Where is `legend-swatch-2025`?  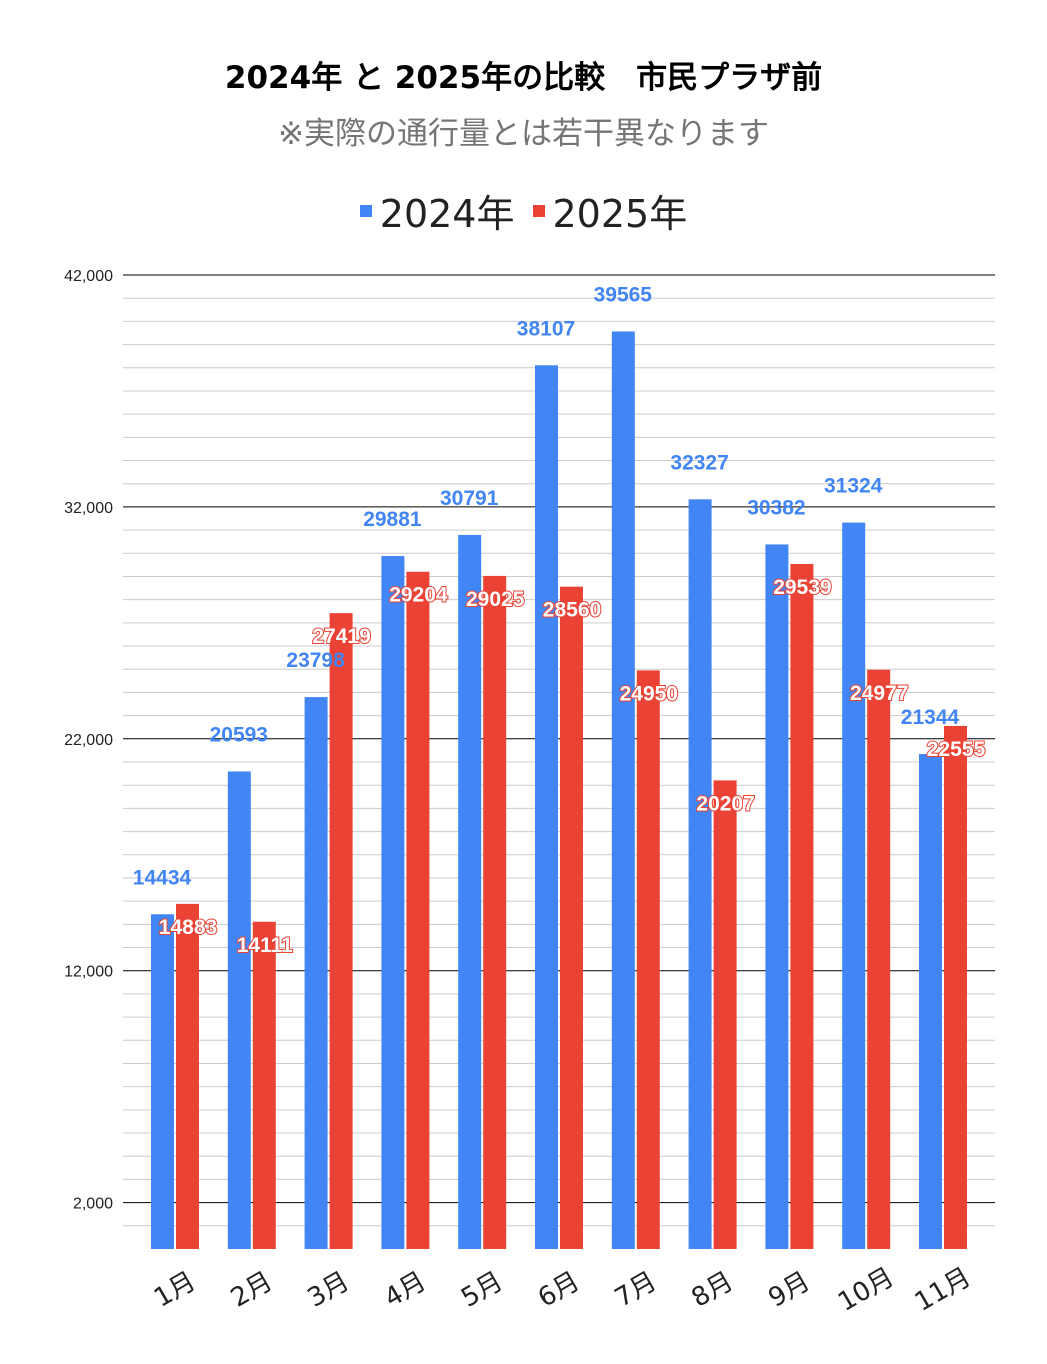 legend-swatch-2025 is located at coordinates (538, 210).